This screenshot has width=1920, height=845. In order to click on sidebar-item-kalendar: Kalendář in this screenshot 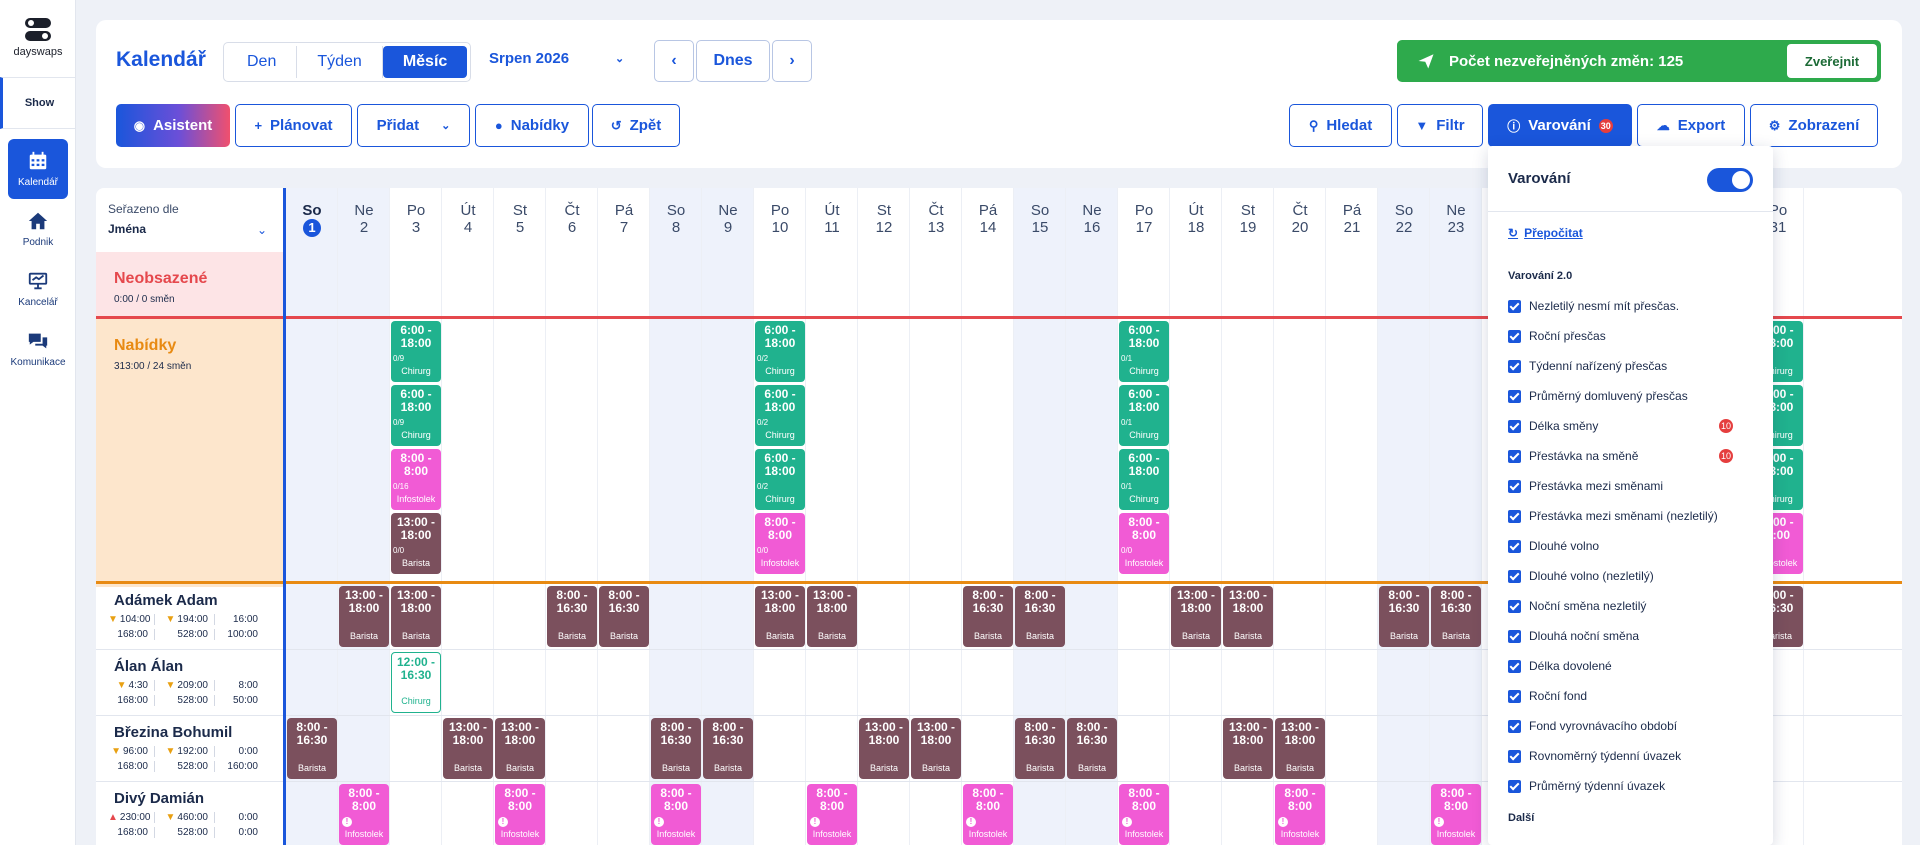, I will do `click(38, 169)`.